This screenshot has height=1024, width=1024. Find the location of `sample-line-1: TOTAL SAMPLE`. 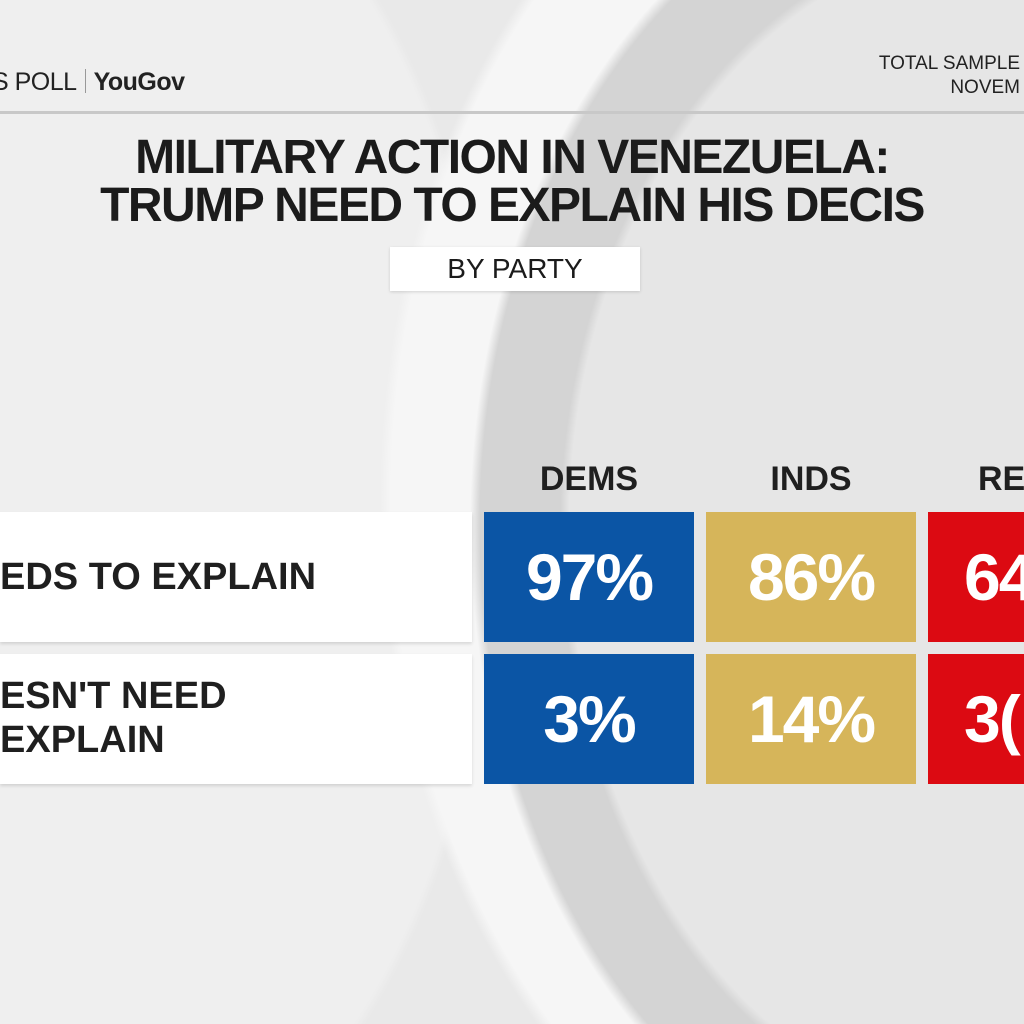

sample-line-1: TOTAL SAMPLE is located at coordinates (949, 63).